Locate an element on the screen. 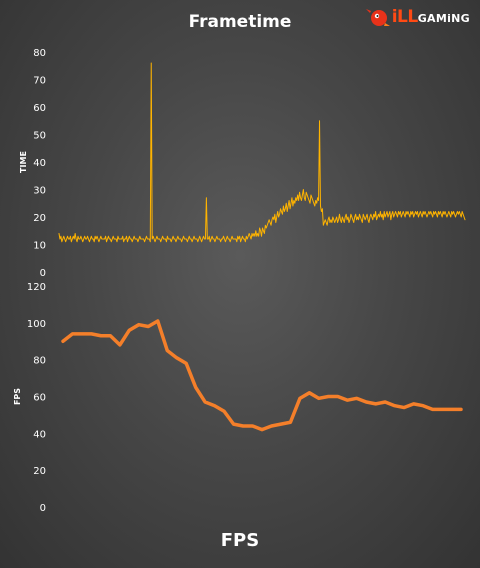  frametime-y-tick-label: 20 is located at coordinates (39, 218).